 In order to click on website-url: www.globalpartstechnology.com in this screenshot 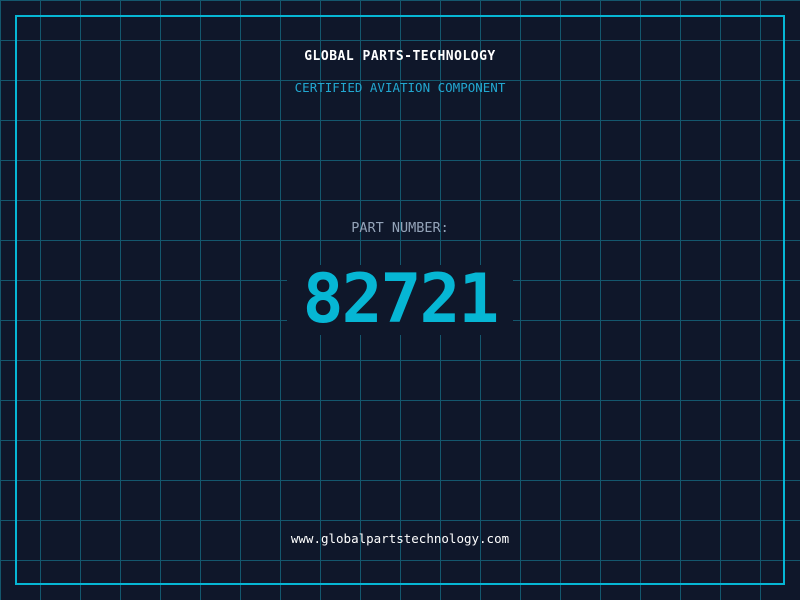, I will do `click(400, 538)`.